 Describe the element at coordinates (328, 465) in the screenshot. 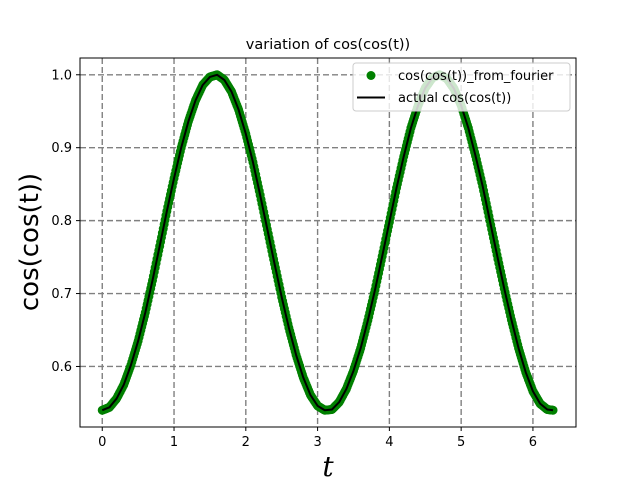

I see `x-axis-label: t` at that location.